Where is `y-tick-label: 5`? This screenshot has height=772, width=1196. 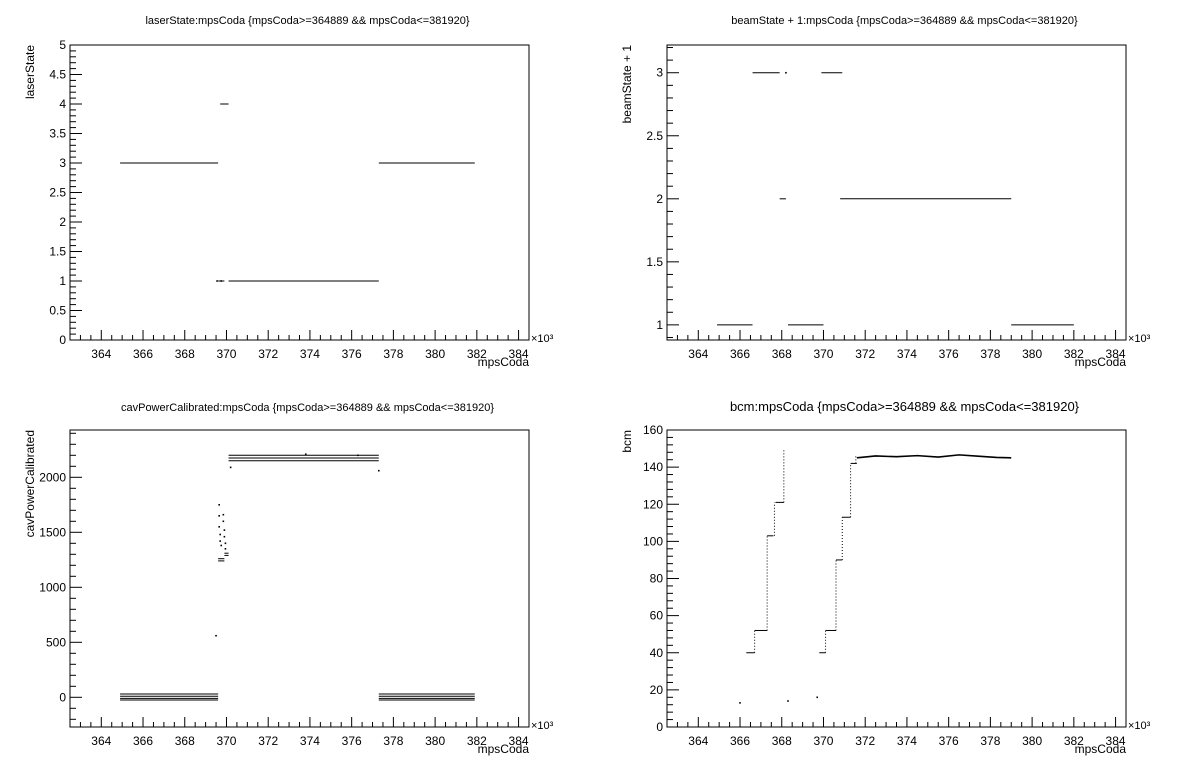 y-tick-label: 5 is located at coordinates (62, 45).